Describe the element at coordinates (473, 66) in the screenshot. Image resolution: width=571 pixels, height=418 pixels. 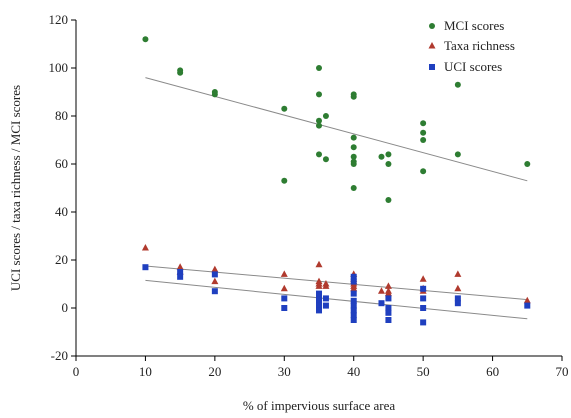
I see `legend-label-uci: UCI scores` at that location.